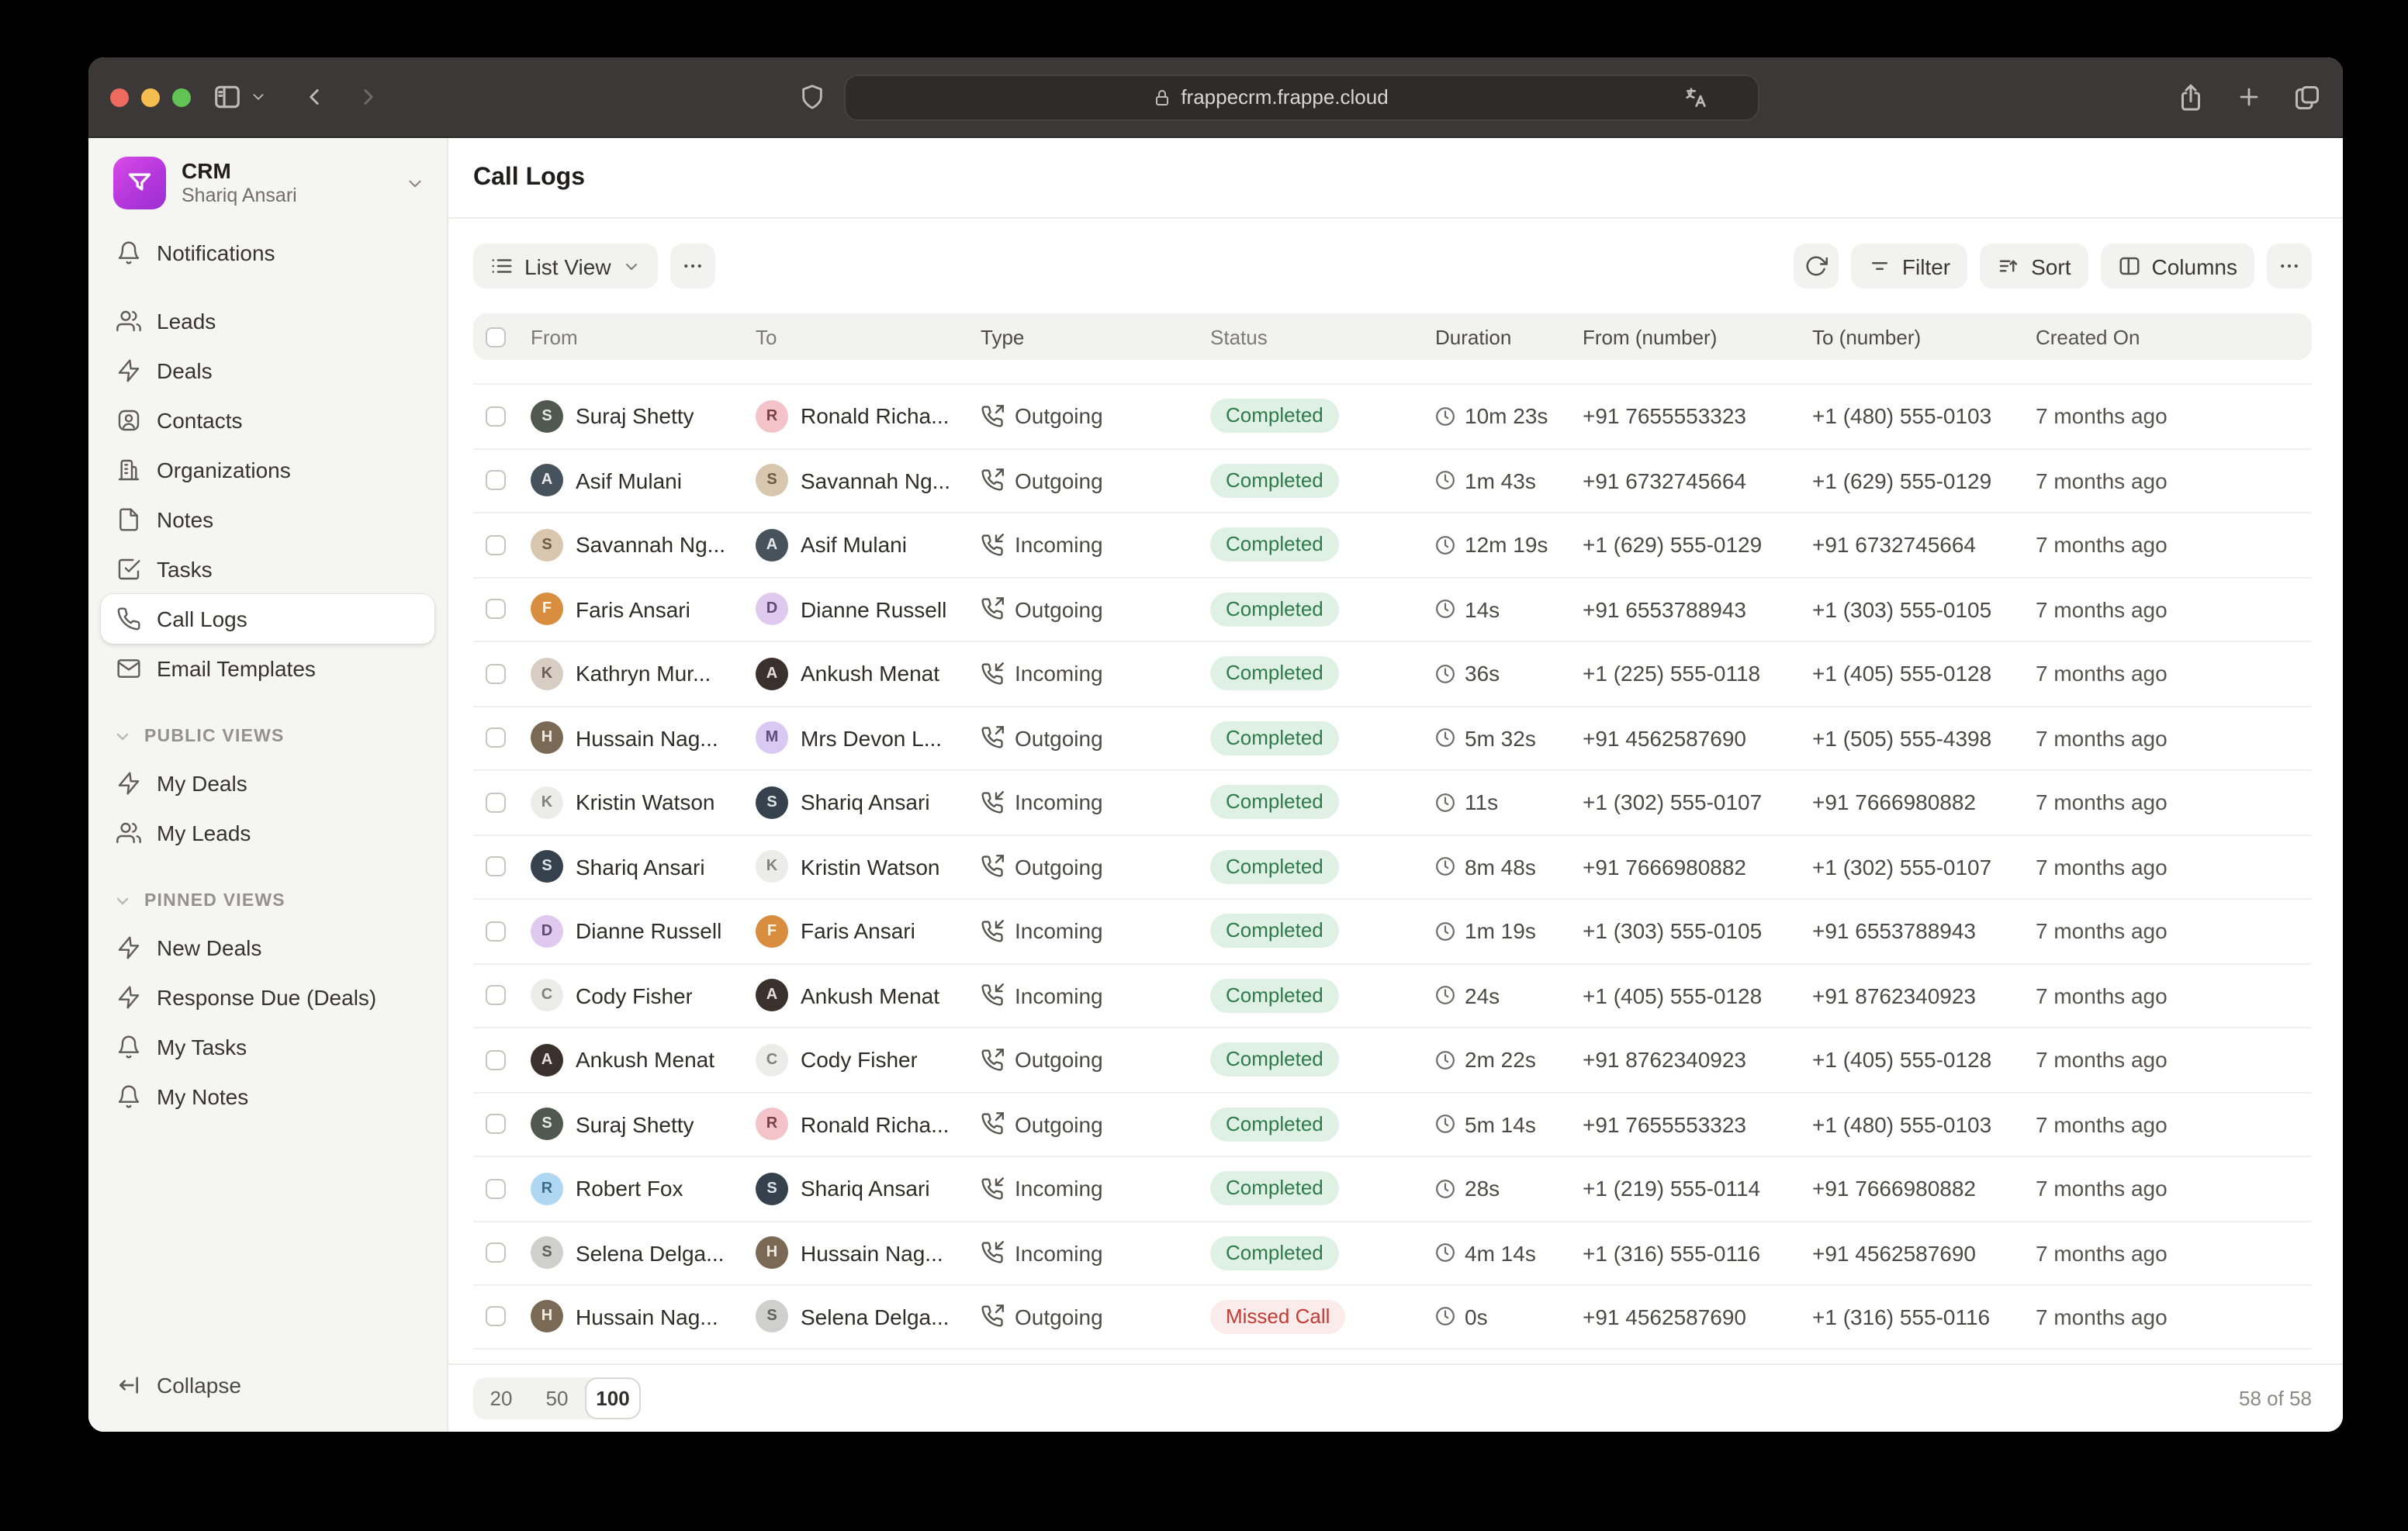 Image resolution: width=2408 pixels, height=1531 pixels. Describe the element at coordinates (557, 1398) in the screenshot. I see `page-size-50: 50` at that location.